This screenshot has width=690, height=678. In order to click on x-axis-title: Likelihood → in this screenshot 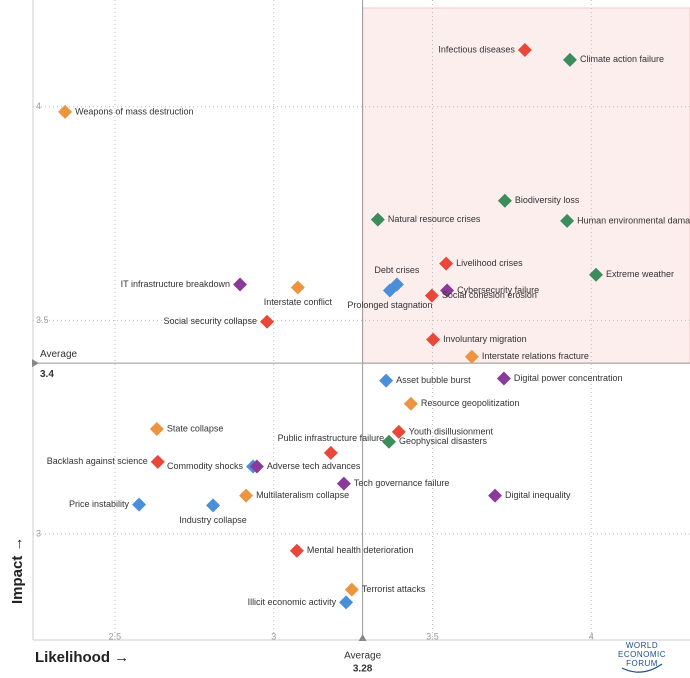, I will do `click(82, 657)`.